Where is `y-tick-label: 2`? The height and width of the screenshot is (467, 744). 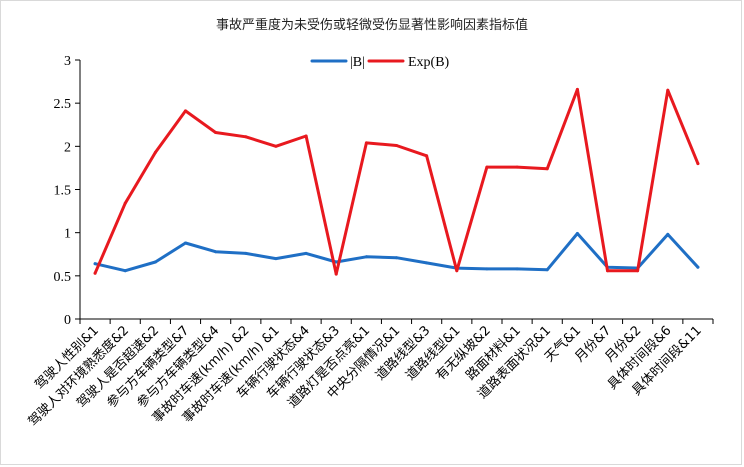 y-tick-label: 2 is located at coordinates (67, 147).